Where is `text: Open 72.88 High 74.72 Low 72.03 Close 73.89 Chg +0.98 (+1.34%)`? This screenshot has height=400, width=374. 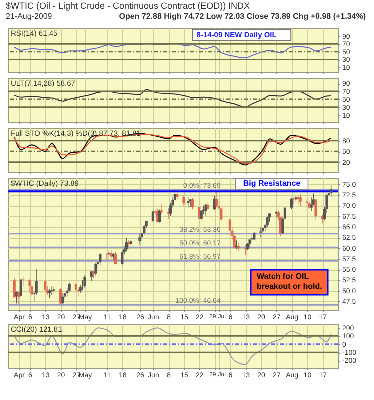 text: Open 72.88 High 74.72 Low 72.03 Close 73.89 Chg +0.98 (+1.34%) is located at coordinates (242, 16).